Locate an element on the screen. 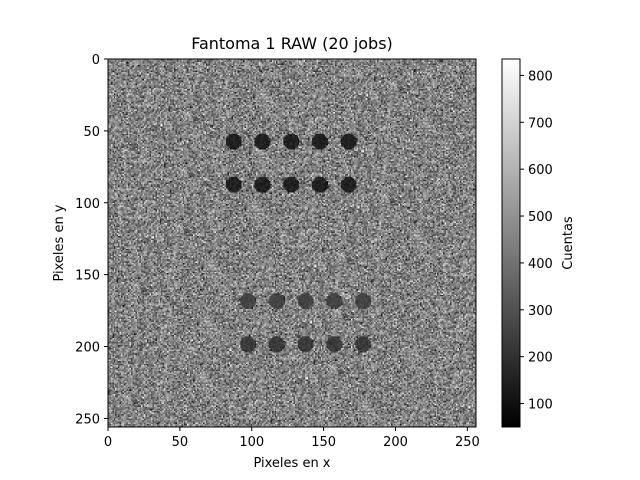  colorbar-tick-label: 400 is located at coordinates (540, 264).